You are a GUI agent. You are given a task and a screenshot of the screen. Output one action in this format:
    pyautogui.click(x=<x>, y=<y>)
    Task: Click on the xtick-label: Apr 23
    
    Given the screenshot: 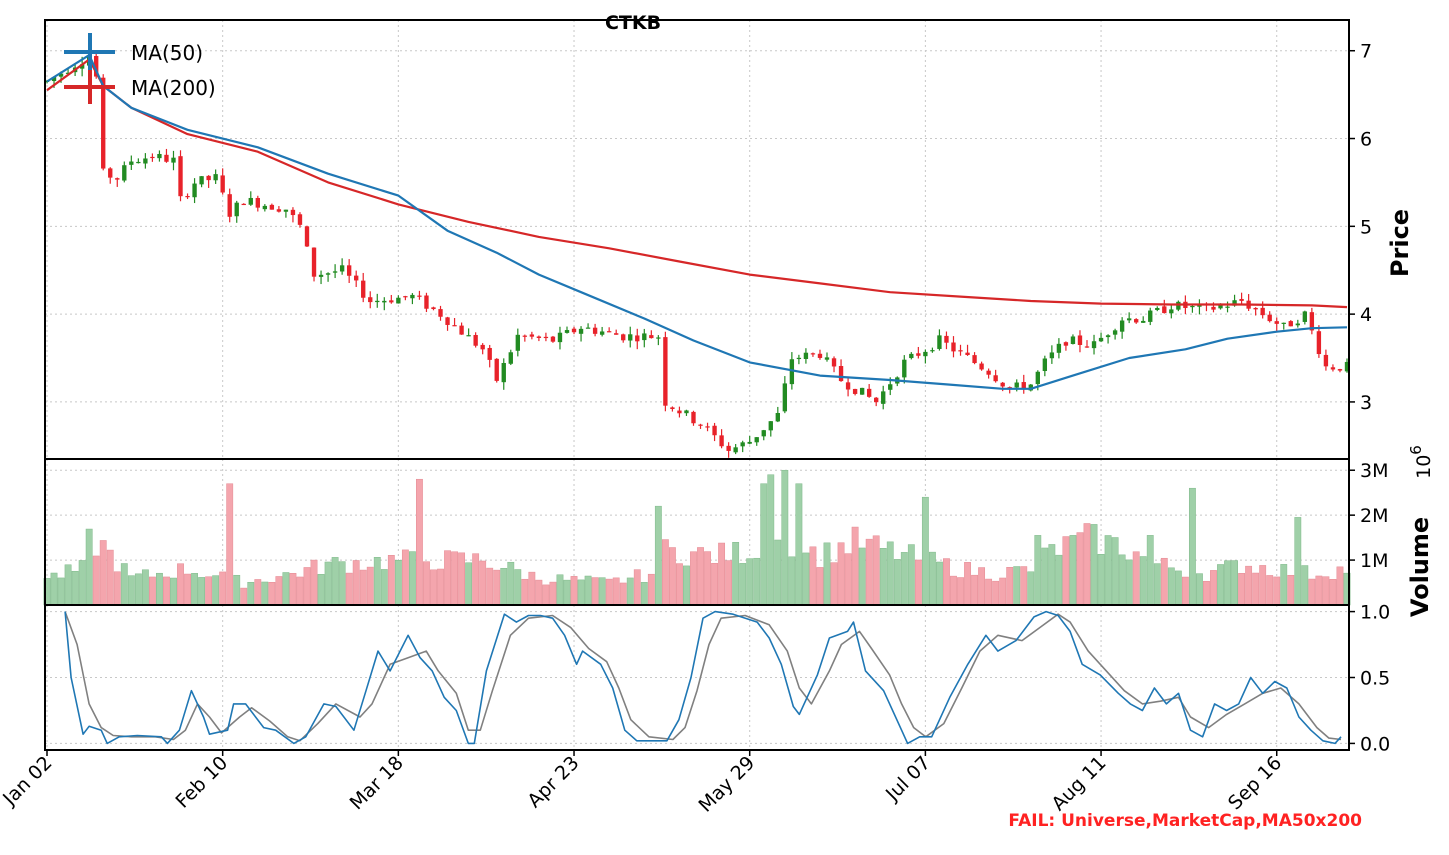 What is the action you would take?
    pyautogui.click(x=553, y=782)
    